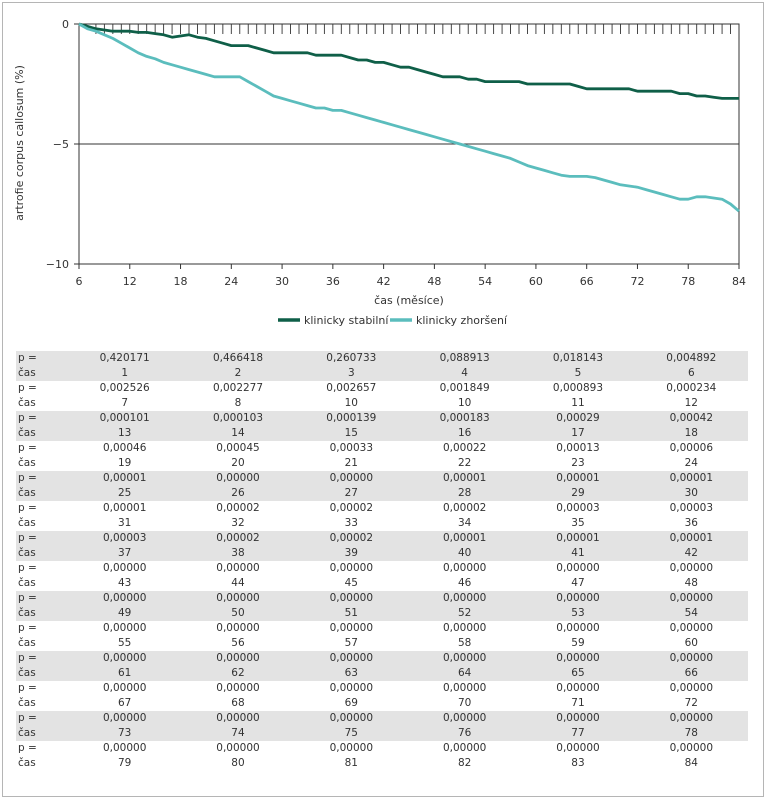 This screenshot has height=800, width=768. I want to click on table-row-time: čas 61 62 63 64 65 66, so click(382, 673).